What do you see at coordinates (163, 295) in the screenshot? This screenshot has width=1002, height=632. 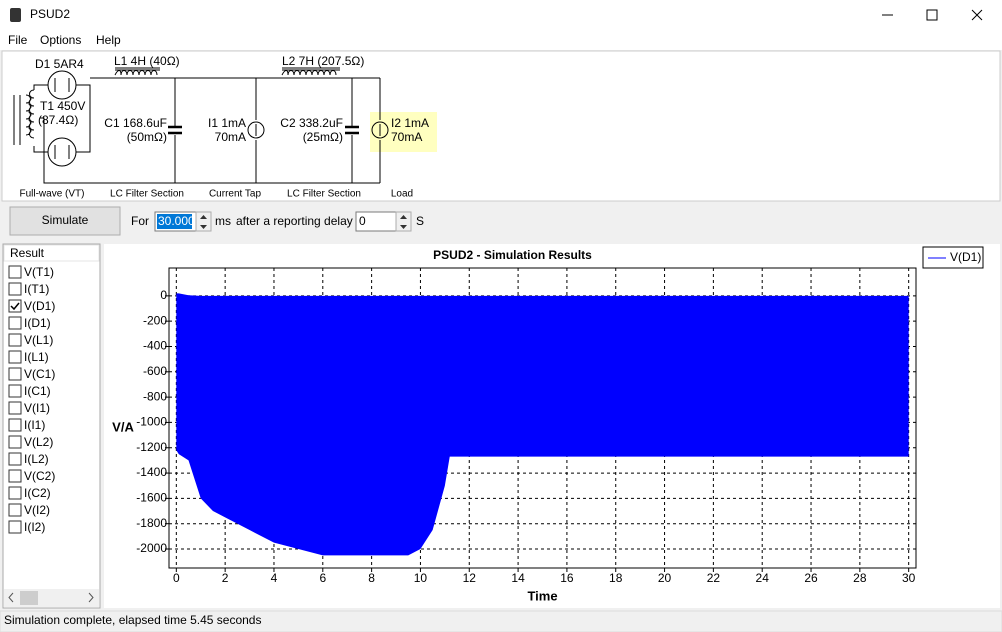 I see `y-tick-label: 0` at bounding box center [163, 295].